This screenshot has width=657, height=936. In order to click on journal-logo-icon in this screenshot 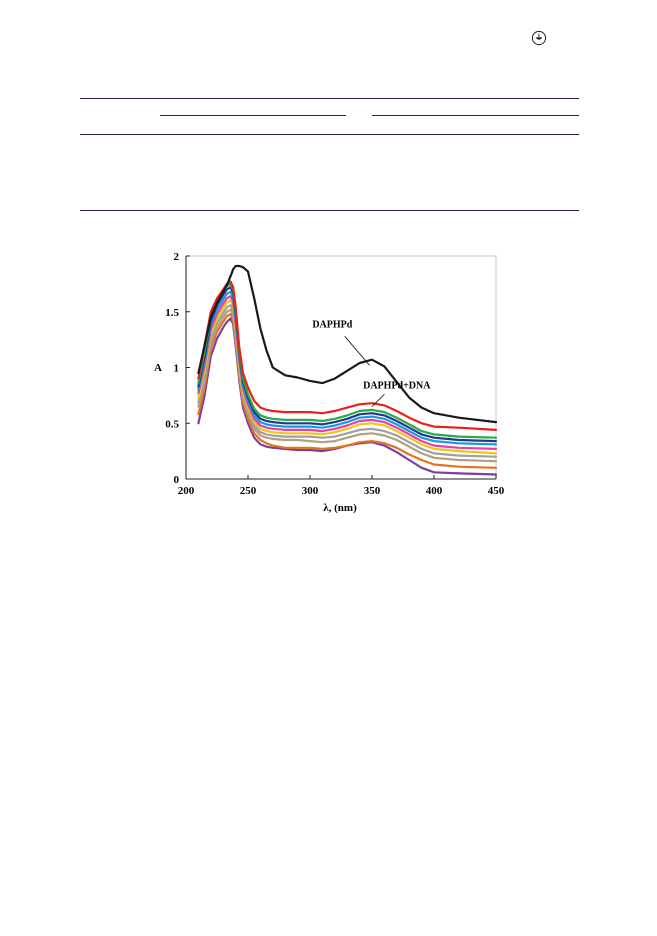, I will do `click(539, 38)`.